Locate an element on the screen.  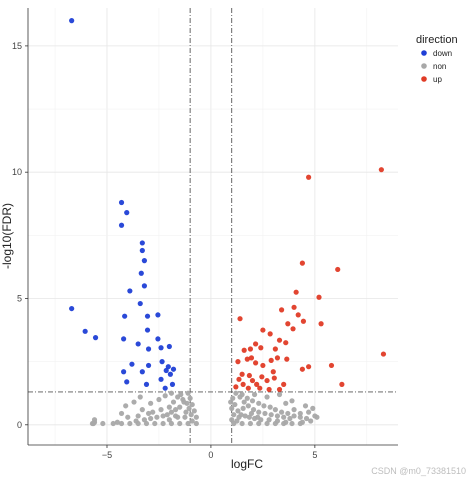
legend-label-non: non is located at coordinates (439, 66).